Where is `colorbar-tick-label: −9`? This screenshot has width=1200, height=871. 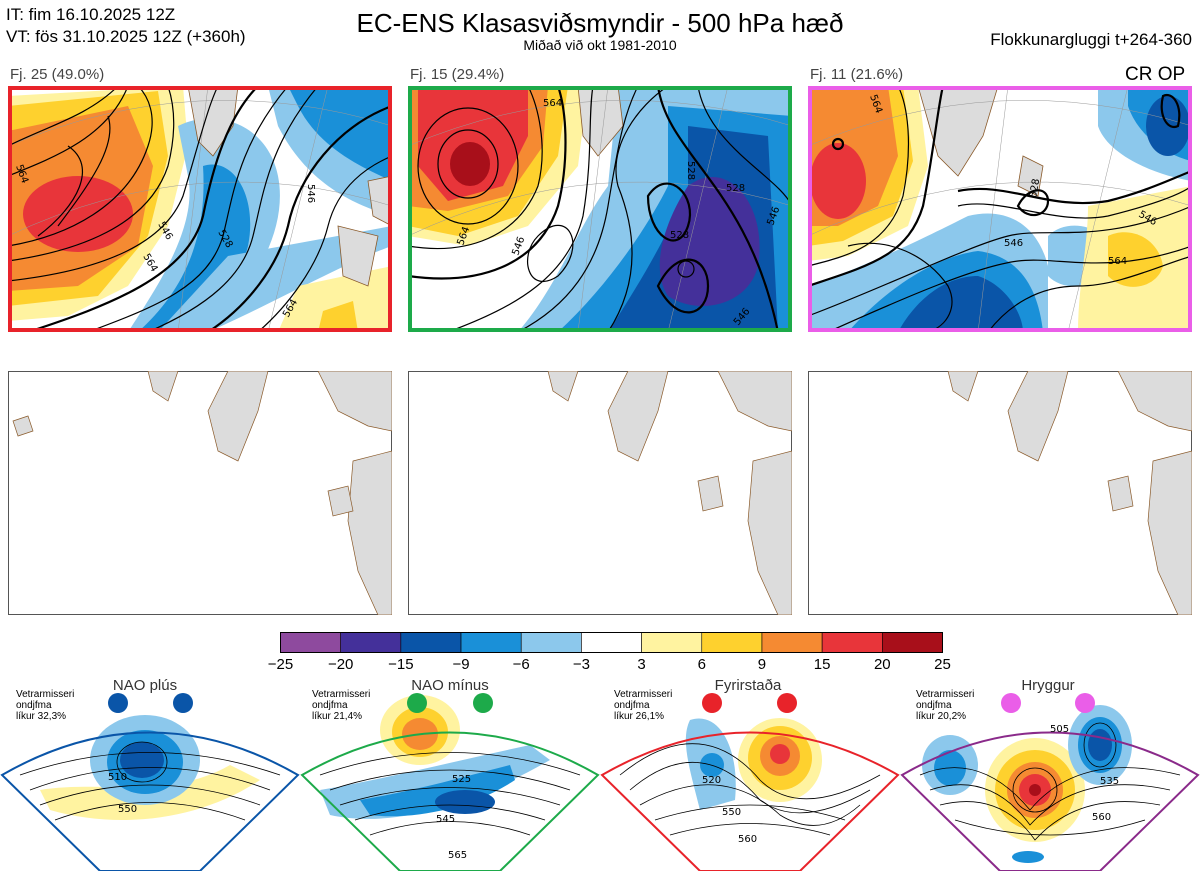 colorbar-tick-label: −9 is located at coordinates (461, 664).